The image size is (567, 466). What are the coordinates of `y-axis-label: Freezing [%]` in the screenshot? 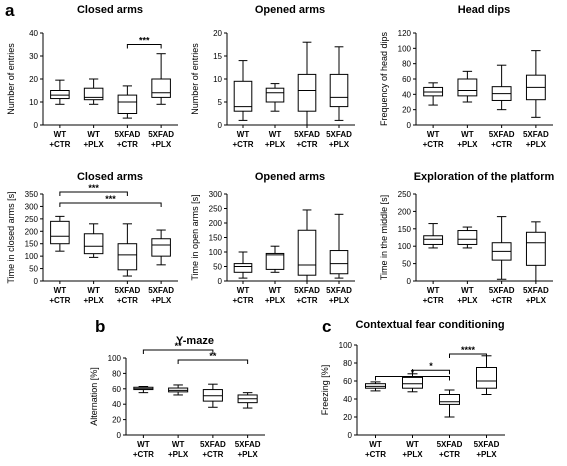 It's located at (325, 390).